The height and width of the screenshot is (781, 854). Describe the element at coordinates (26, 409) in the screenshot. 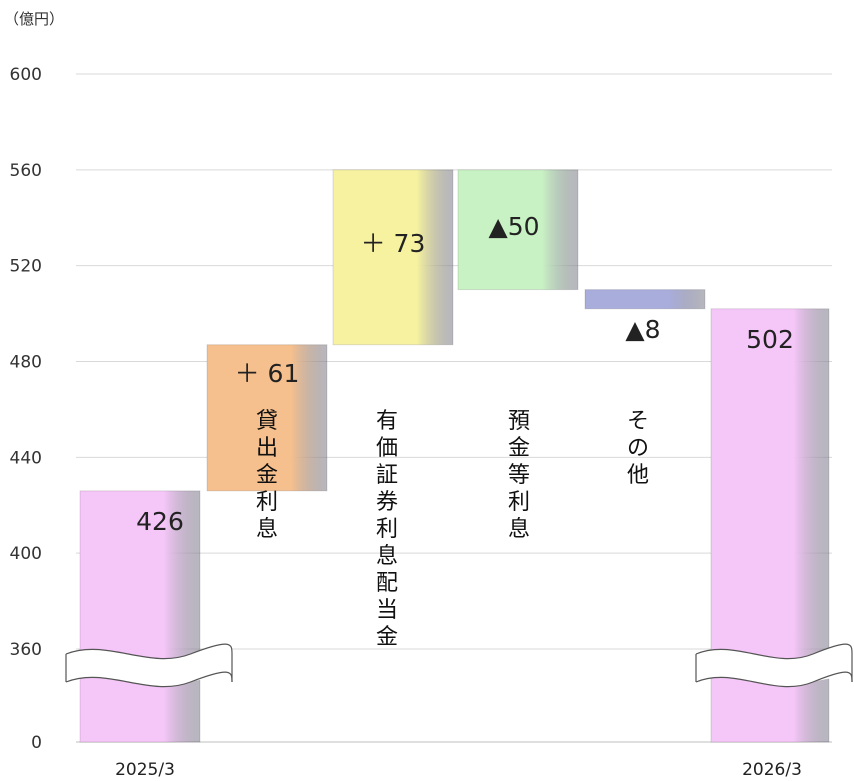

I see `y-axis: 0 360 400 440 480 520 560 600` at that location.